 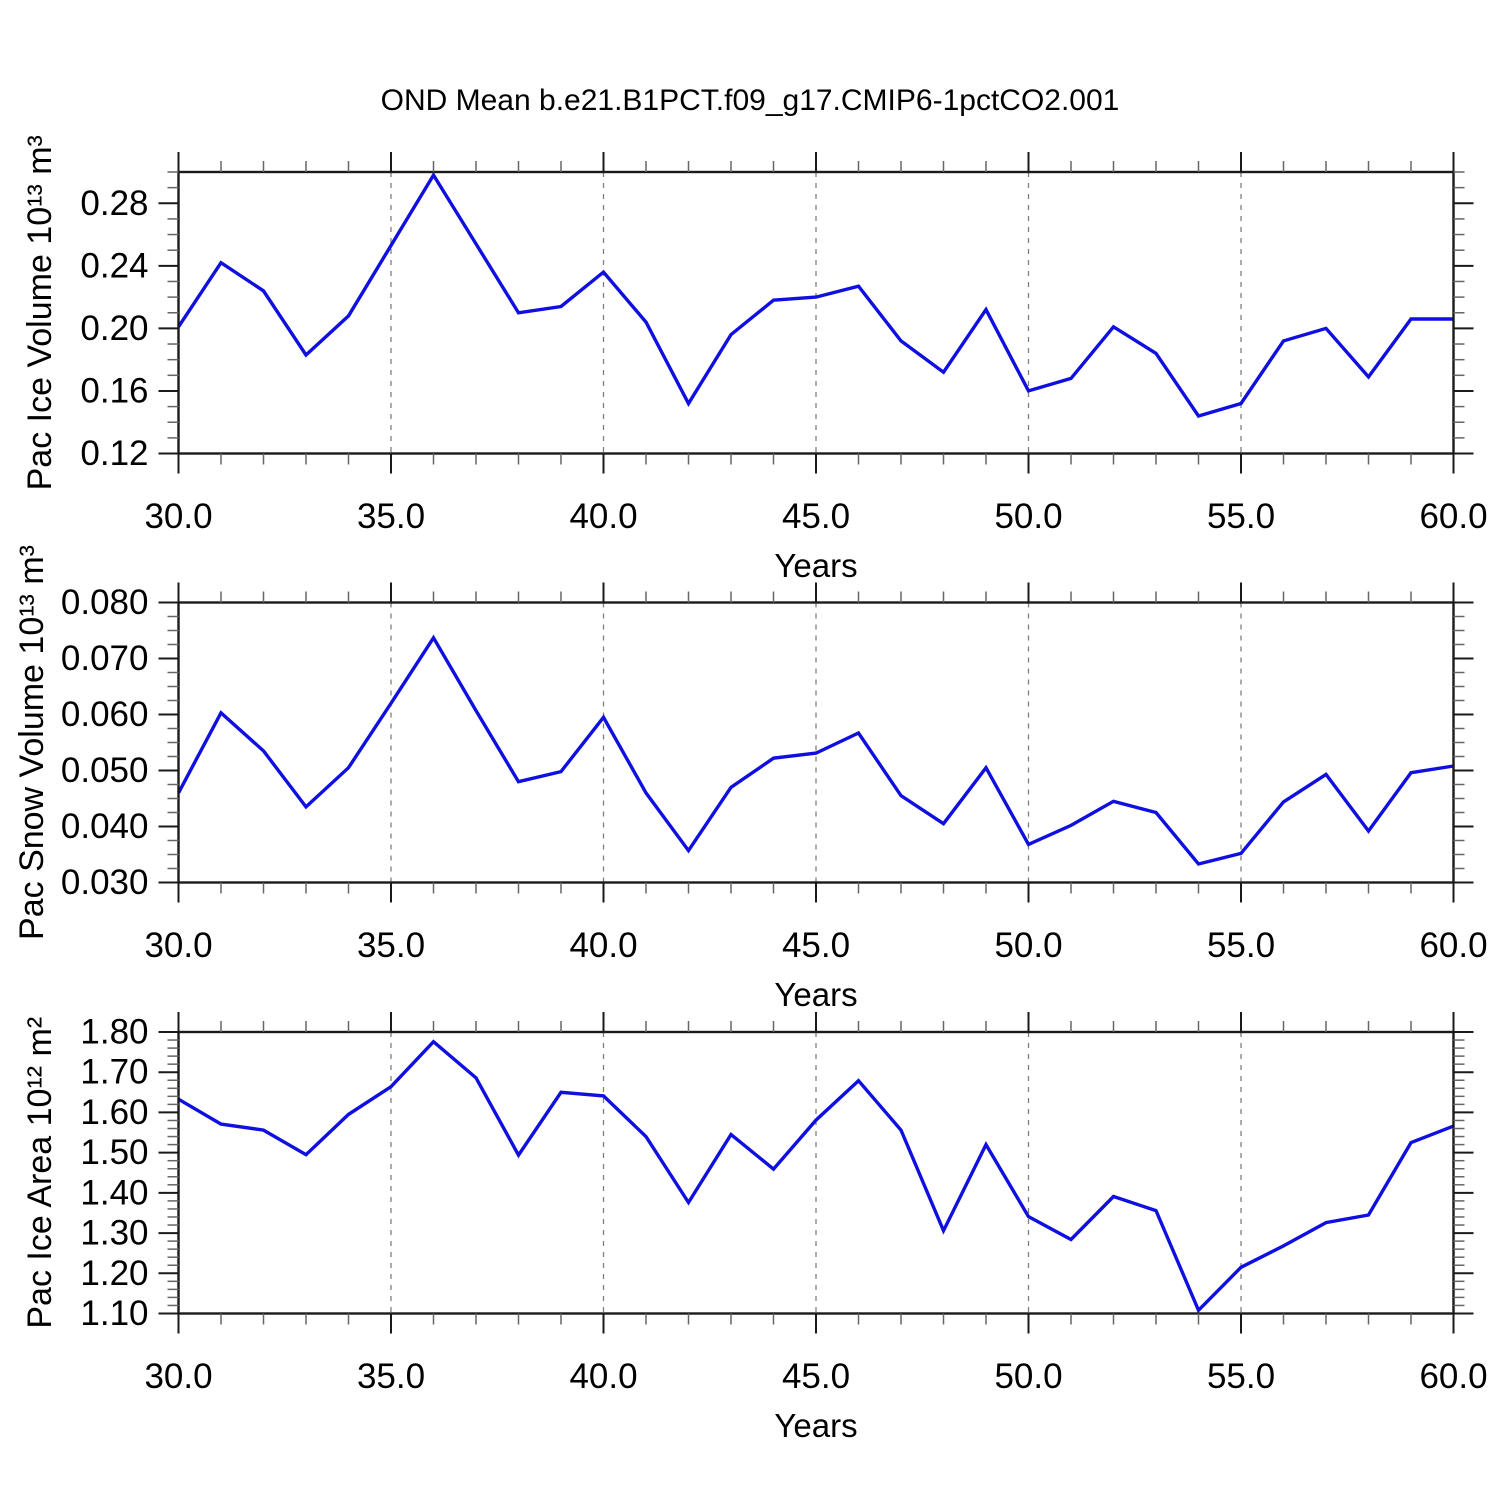 What do you see at coordinates (114, 1313) in the screenshot?
I see `y-tick-label: 1.10` at bounding box center [114, 1313].